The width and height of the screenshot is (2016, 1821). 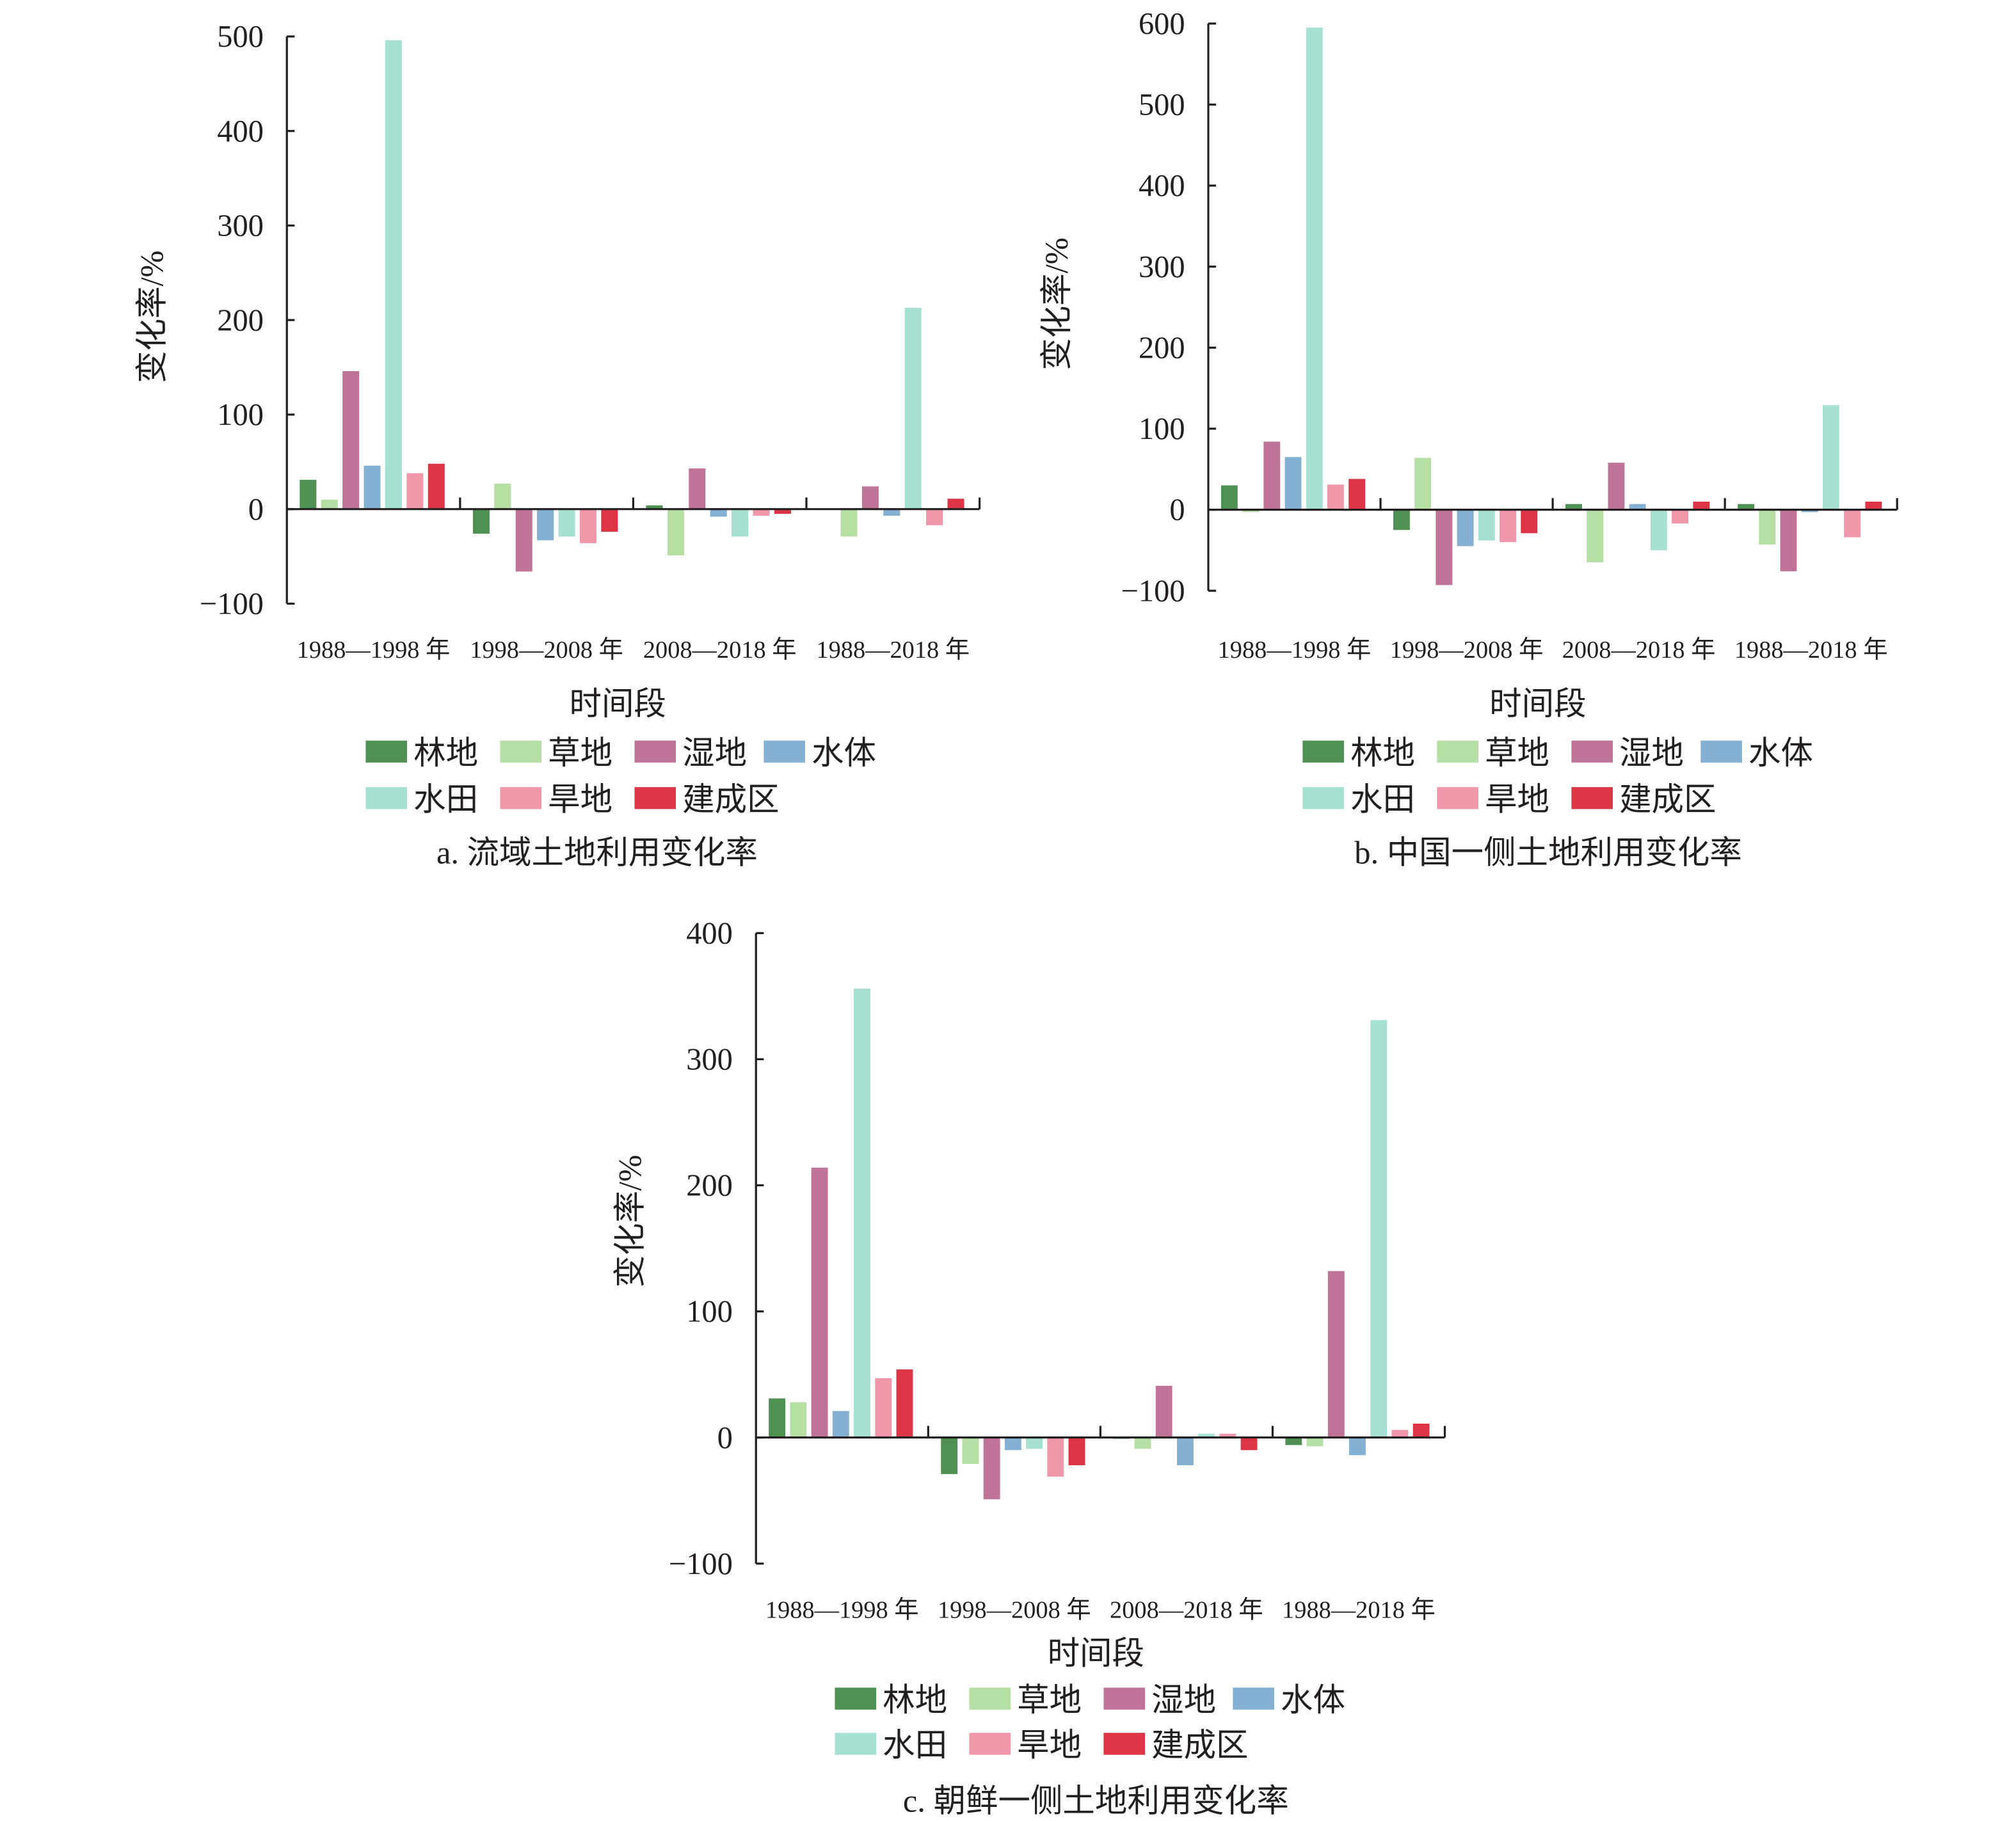 I want to click on x-tick-label: 2008—2018 年, so click(x=1639, y=650).